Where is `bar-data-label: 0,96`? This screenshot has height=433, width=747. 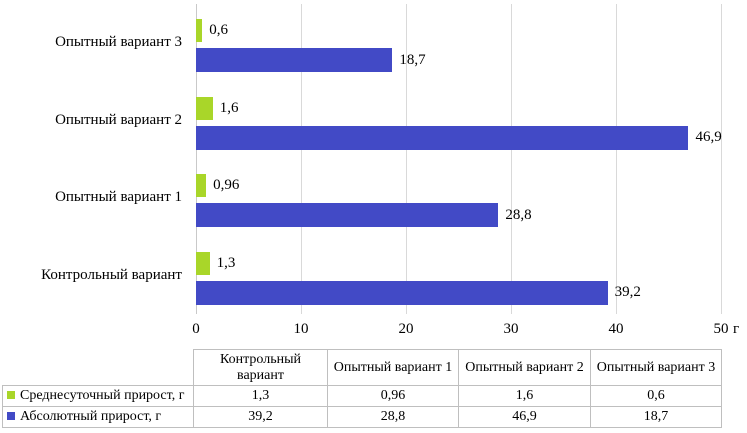
bar-data-label: 0,96 is located at coordinates (226, 185).